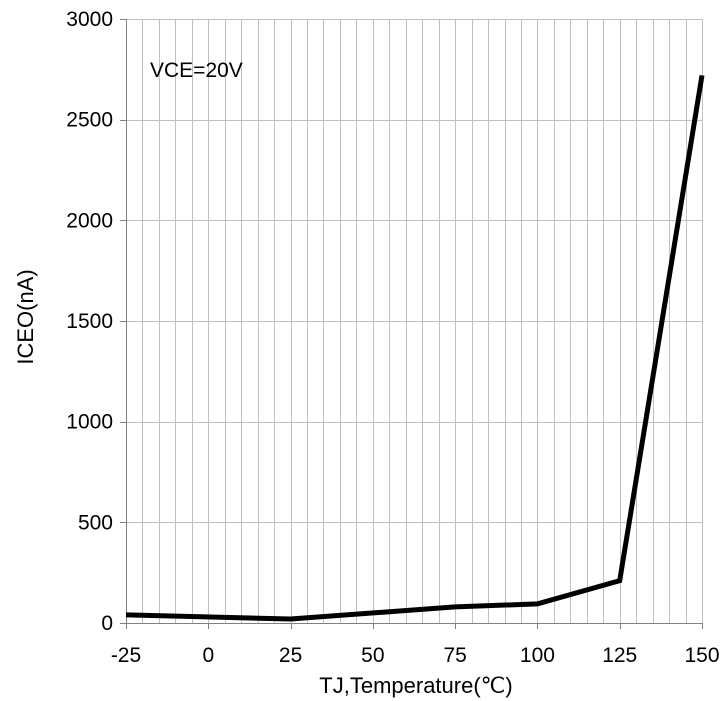 The width and height of the screenshot is (727, 701). I want to click on x-tick-label: 0, so click(208, 655).